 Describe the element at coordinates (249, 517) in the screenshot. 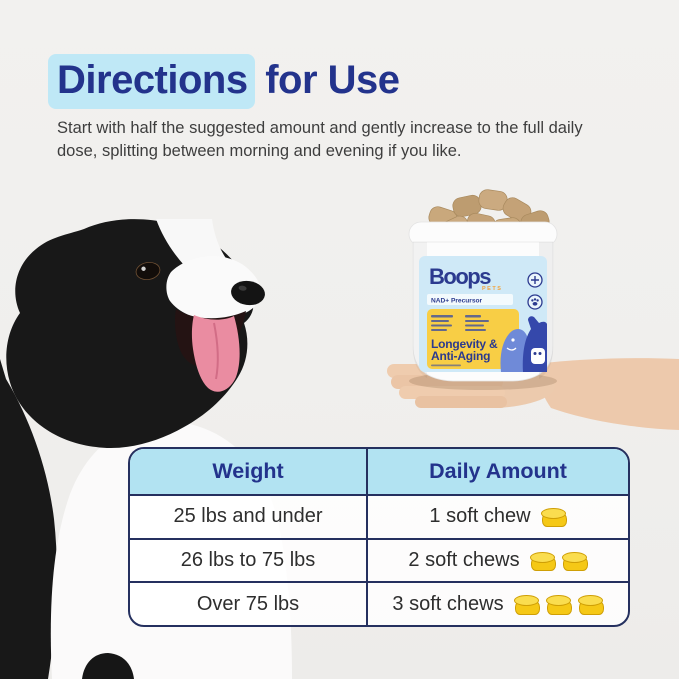

I see `weight-cell: 25 lbs and under` at that location.